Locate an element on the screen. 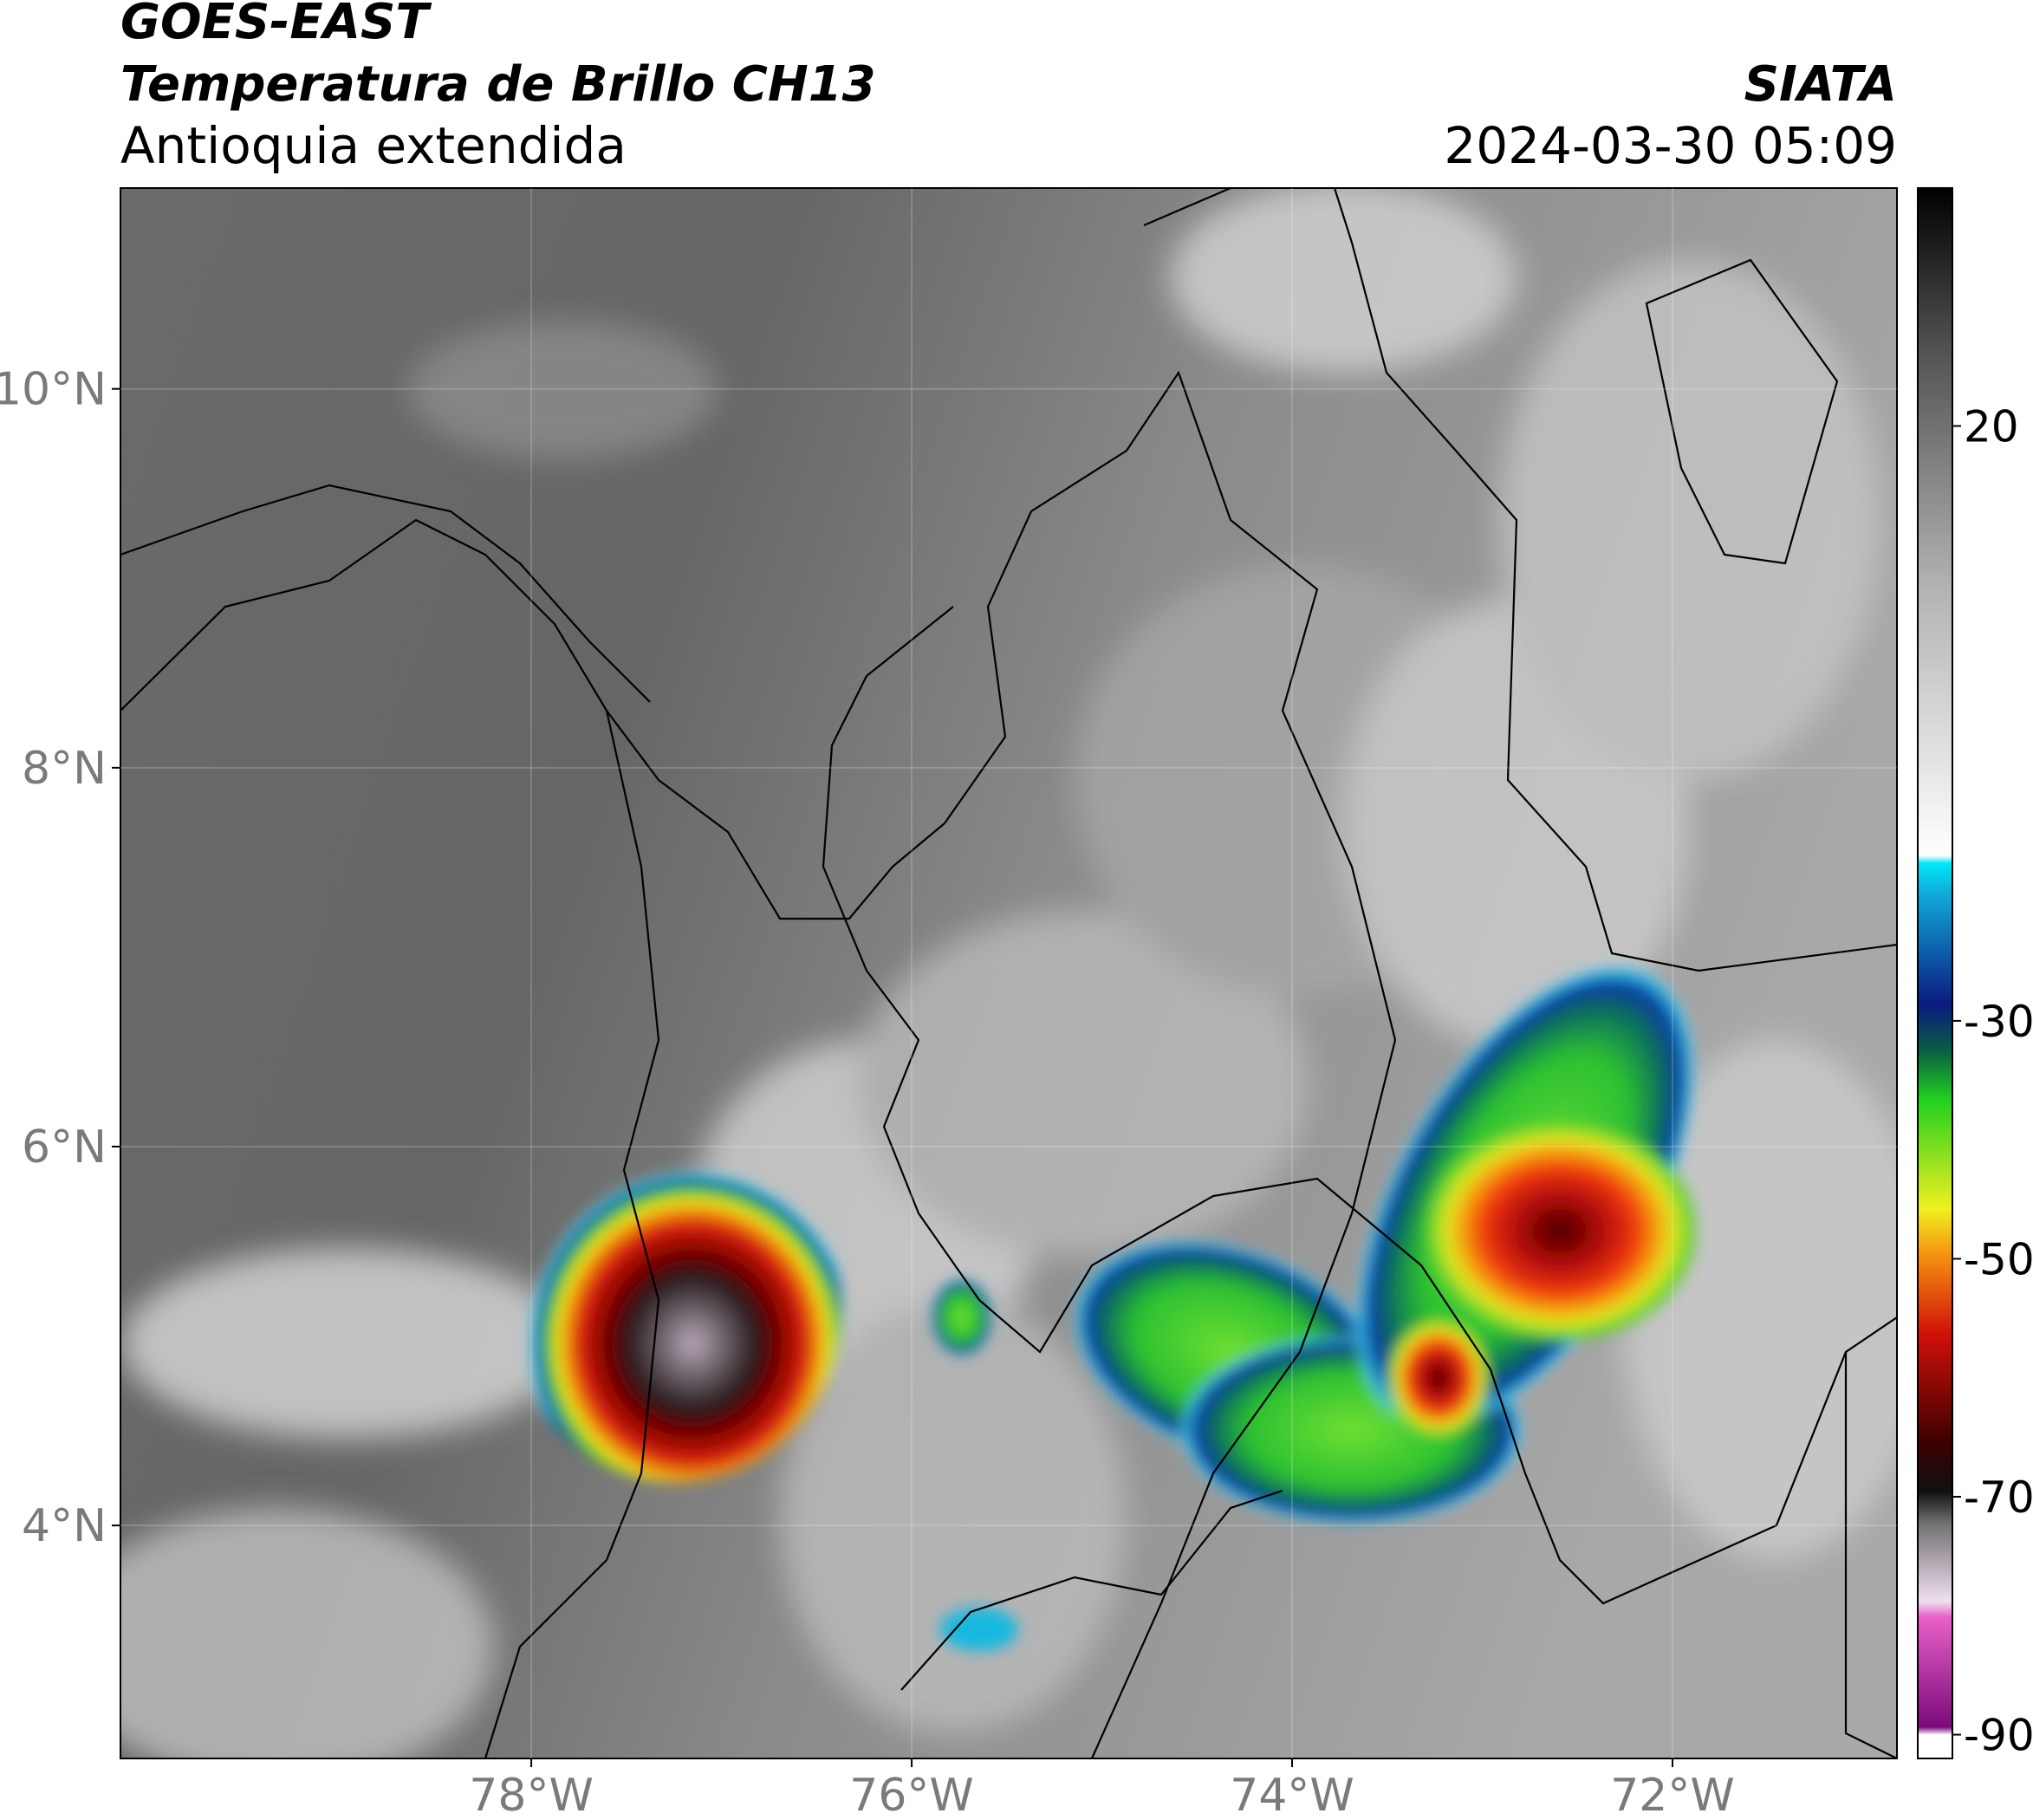  y-tick-label: 6°N is located at coordinates (64, 1147).